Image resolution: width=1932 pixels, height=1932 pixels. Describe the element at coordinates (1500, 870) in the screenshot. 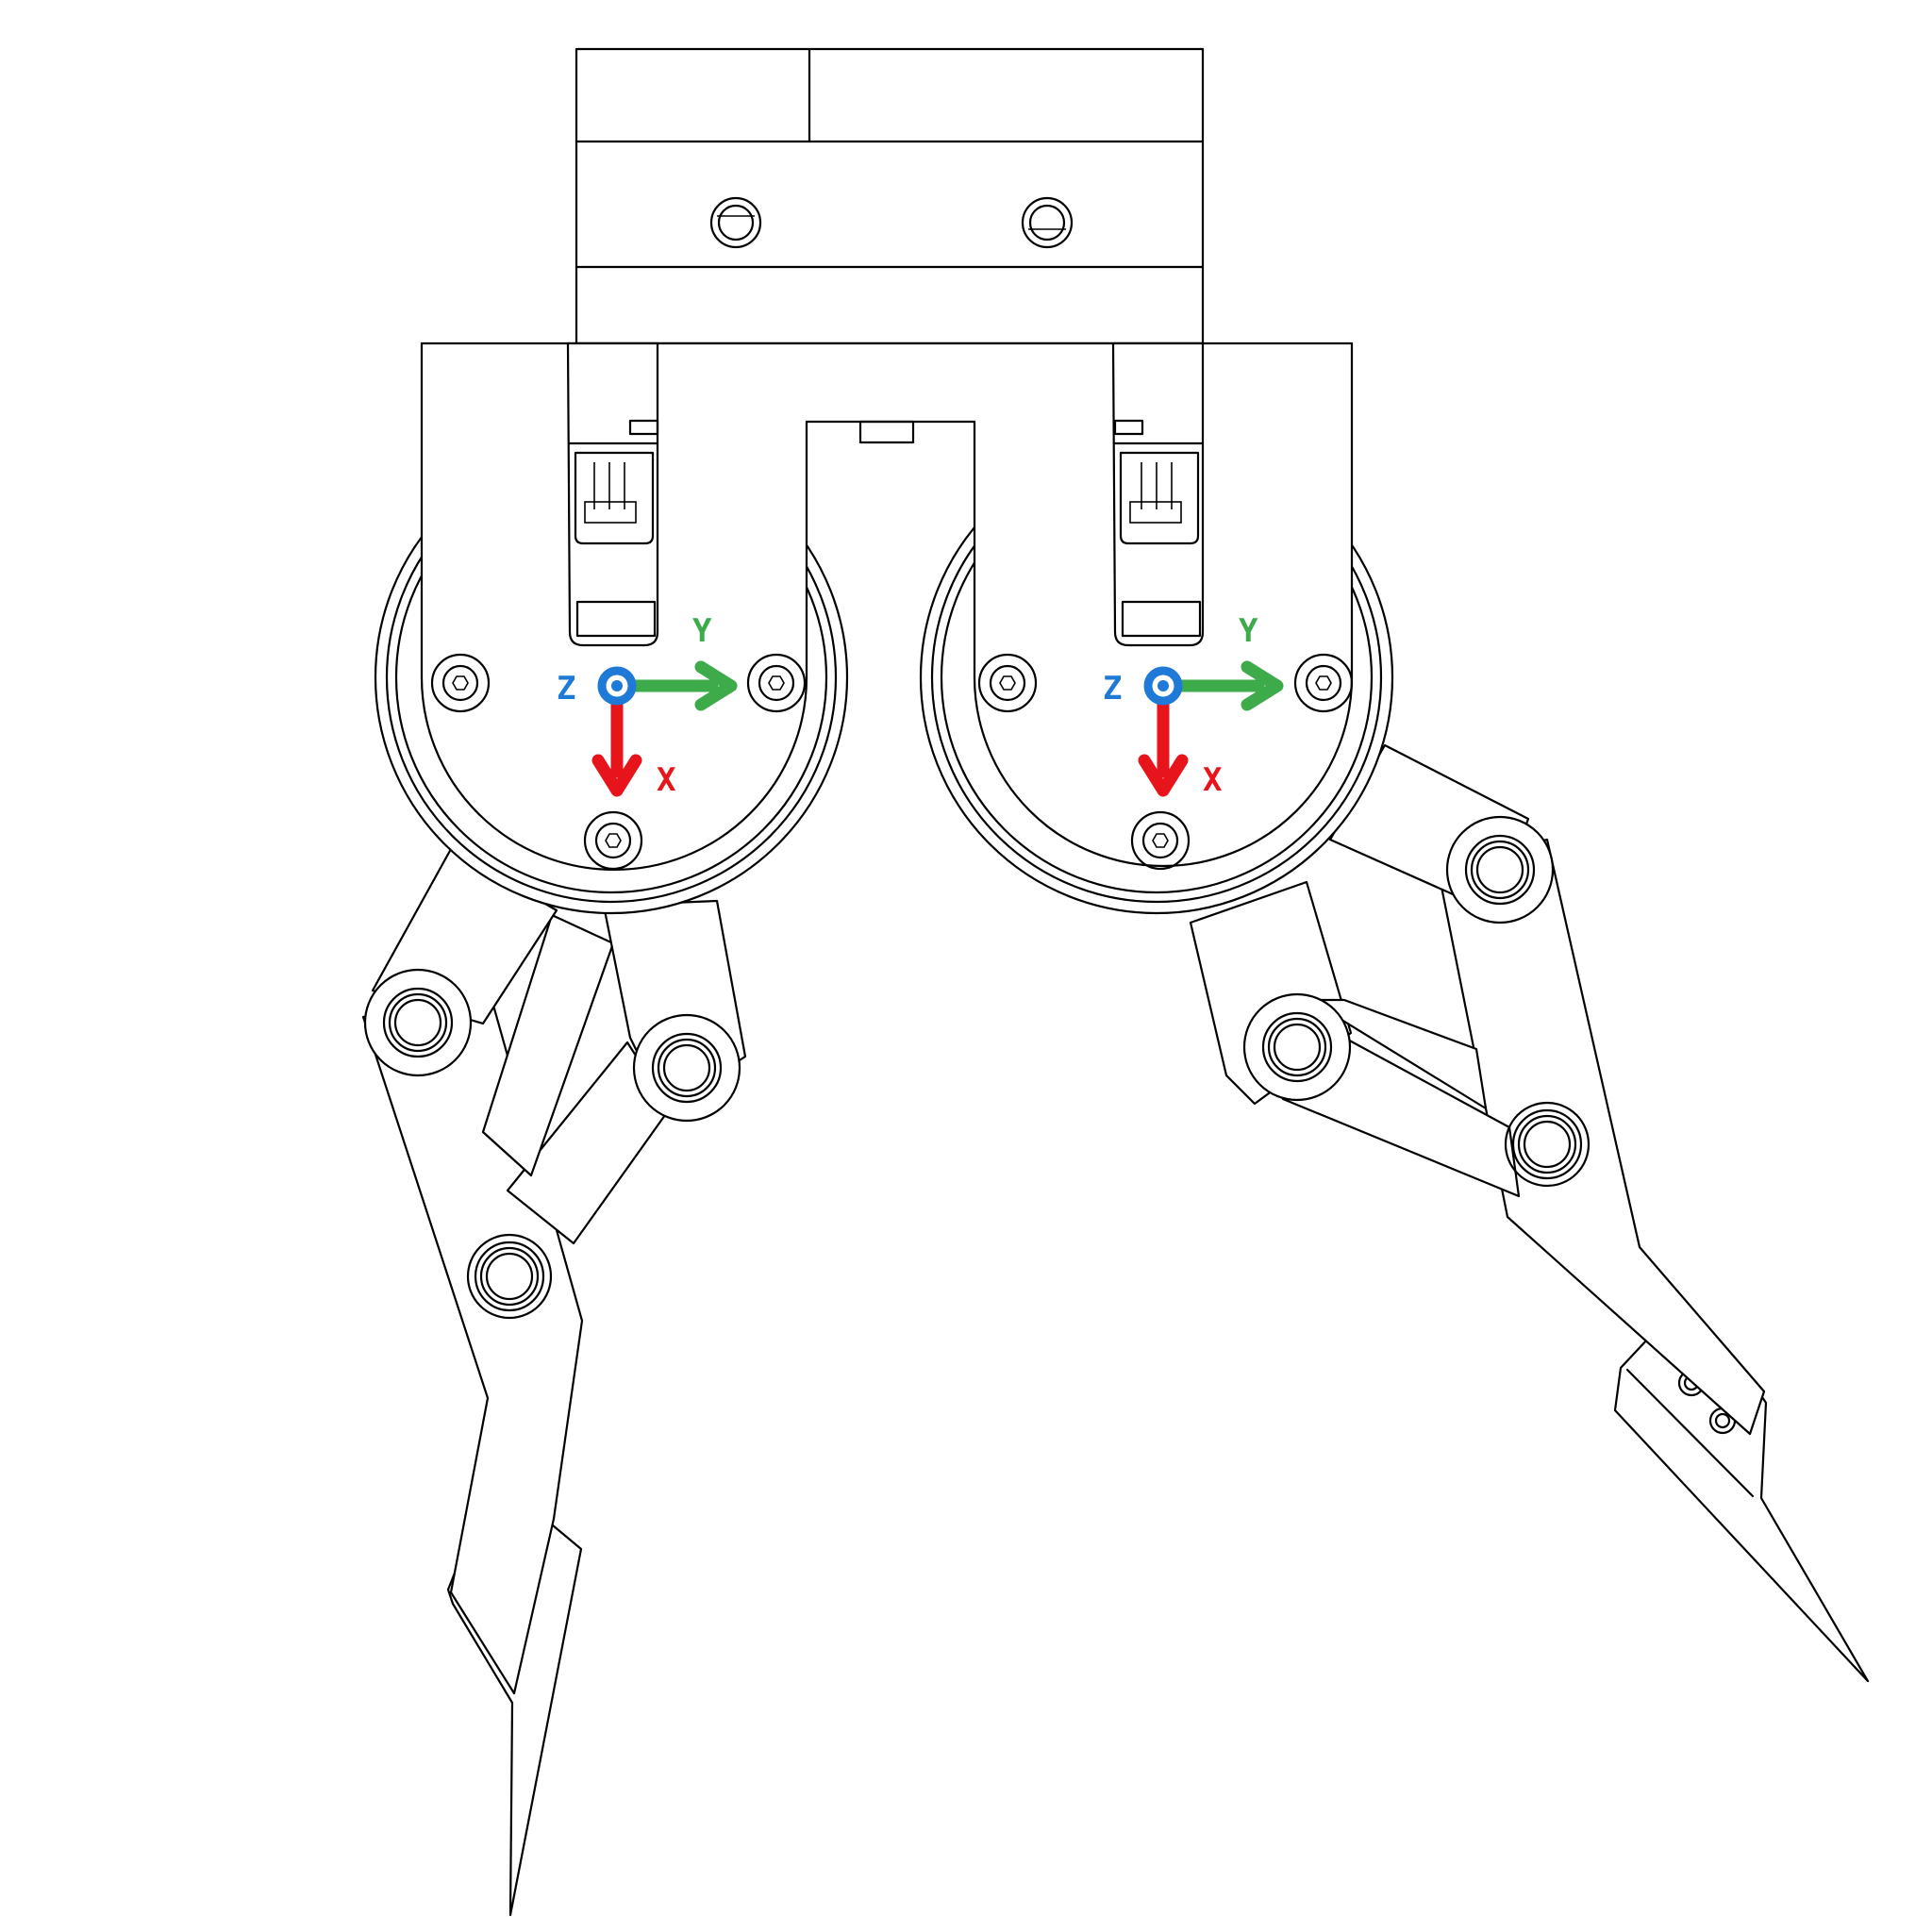

I see `right-pin-1-icon` at that location.